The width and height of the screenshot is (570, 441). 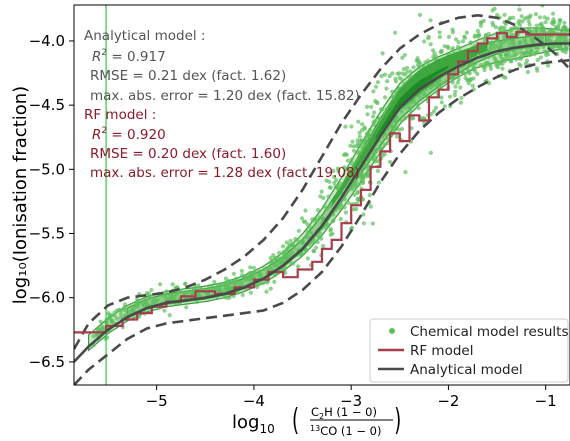 I want to click on analytical-title: Analytical model :, so click(x=144, y=36).